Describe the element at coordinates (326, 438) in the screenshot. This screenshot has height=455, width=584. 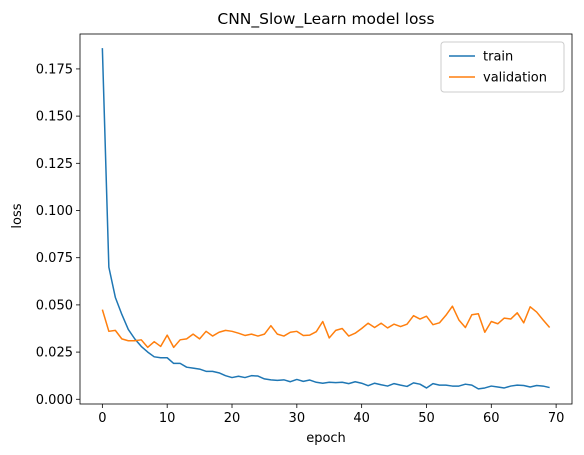
I see `x-axis-title: epoch` at that location.